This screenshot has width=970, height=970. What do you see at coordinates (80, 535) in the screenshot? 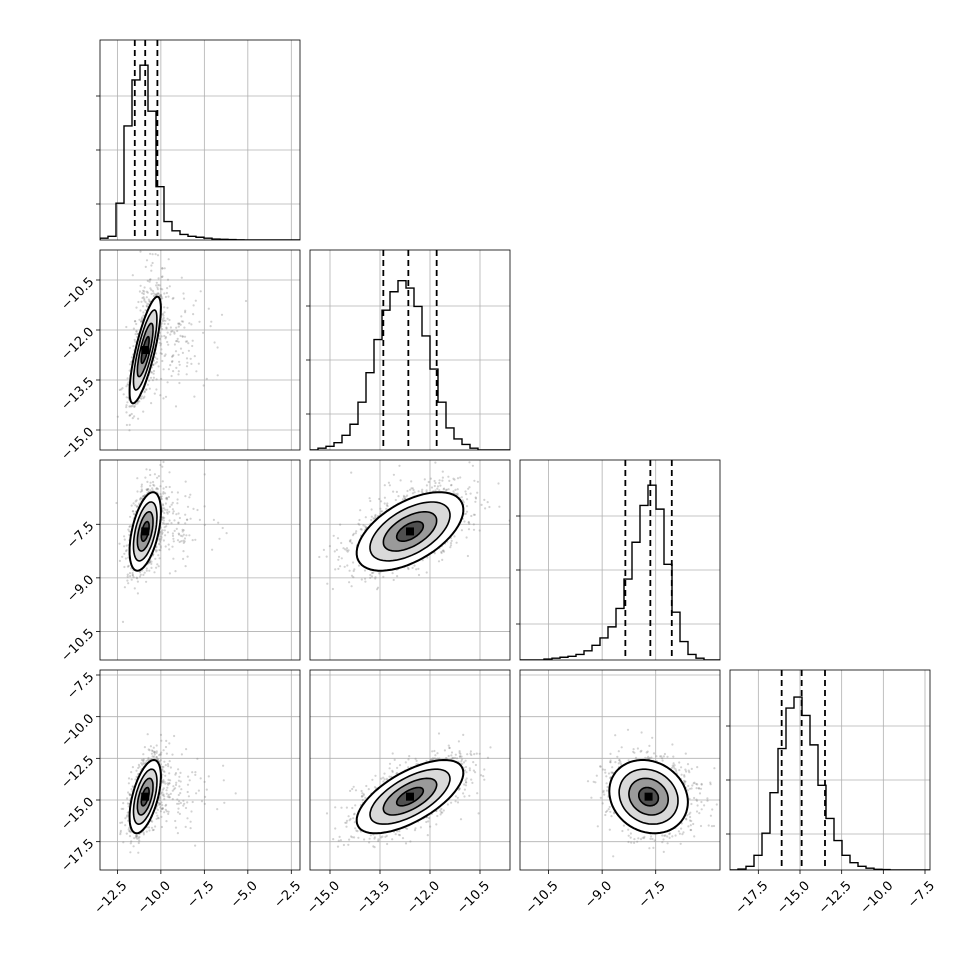
I see `ytick-label-2-0: −7.5` at bounding box center [80, 535].